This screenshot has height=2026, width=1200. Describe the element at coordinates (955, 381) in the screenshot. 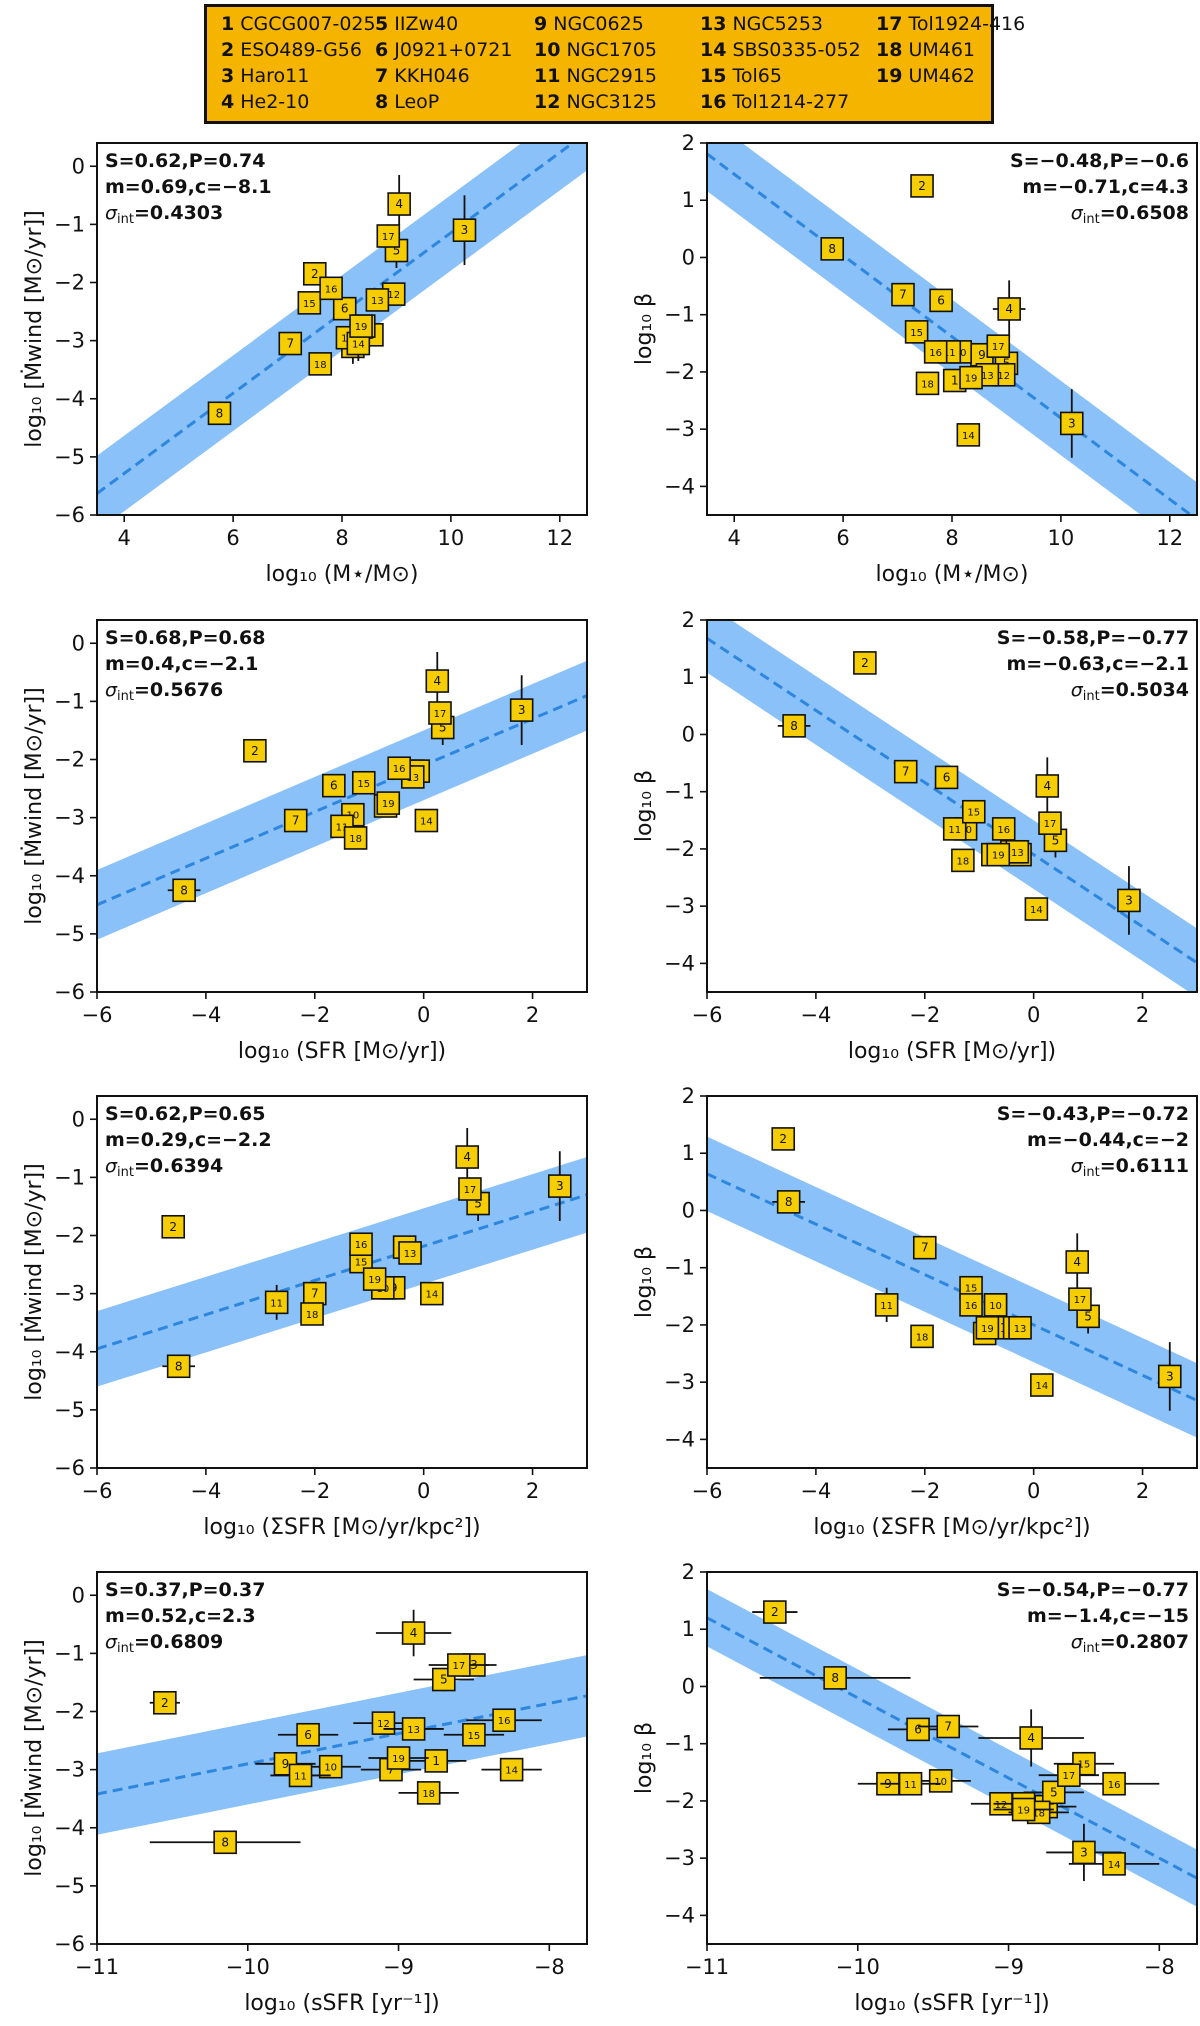

I see `point-label: 1` at that location.